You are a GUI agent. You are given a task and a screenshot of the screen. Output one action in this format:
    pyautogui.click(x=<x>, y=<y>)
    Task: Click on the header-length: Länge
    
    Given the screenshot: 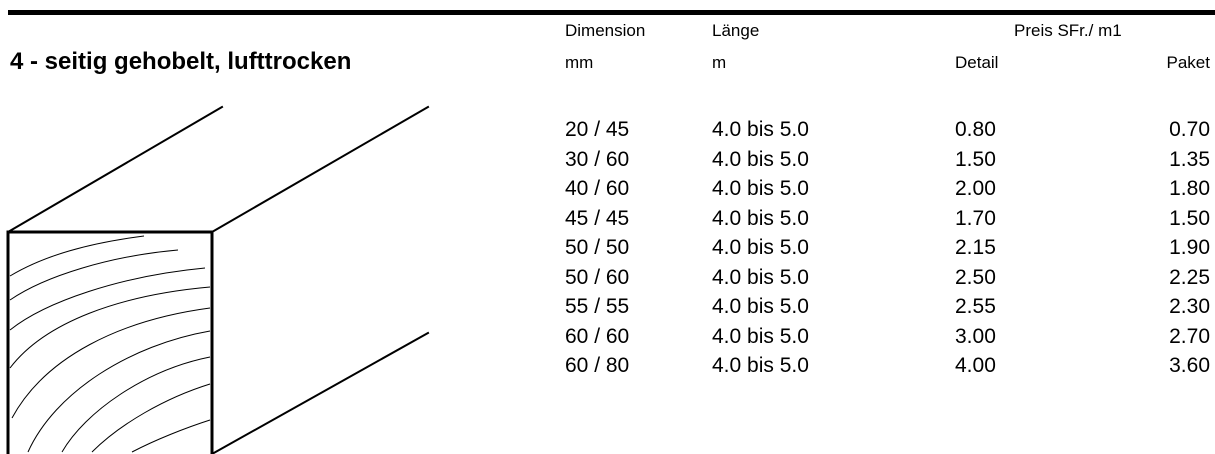 What is the action you would take?
    pyautogui.click(x=736, y=30)
    